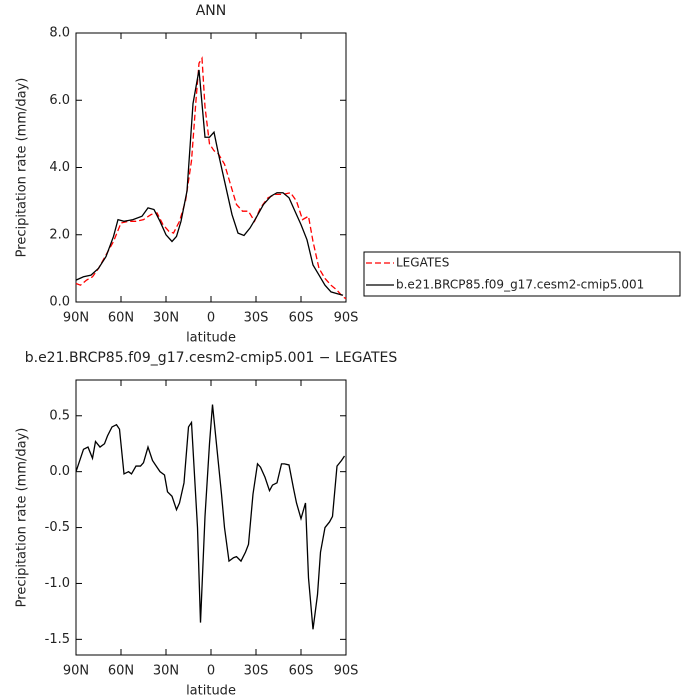 The width and height of the screenshot is (700, 700). What do you see at coordinates (59, 33) in the screenshot?
I see `y-tick-label: 8.0` at bounding box center [59, 33].